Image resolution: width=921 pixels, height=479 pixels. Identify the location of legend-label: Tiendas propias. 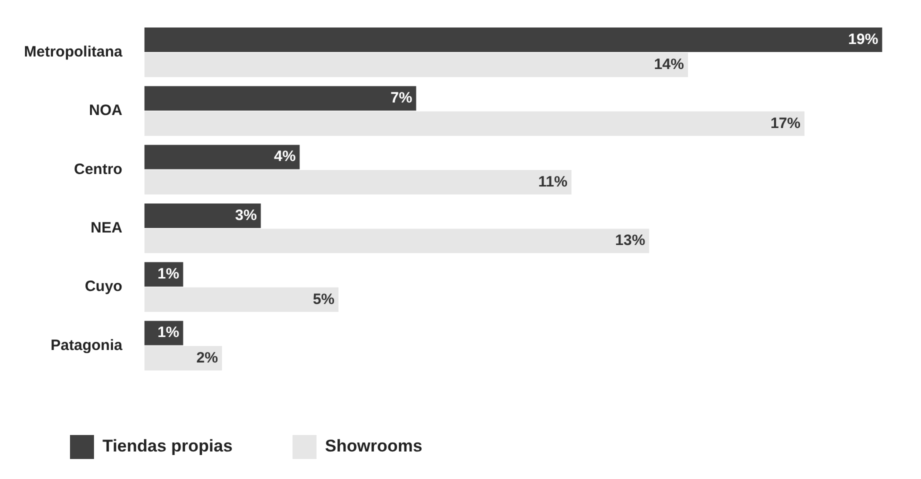
(167, 446).